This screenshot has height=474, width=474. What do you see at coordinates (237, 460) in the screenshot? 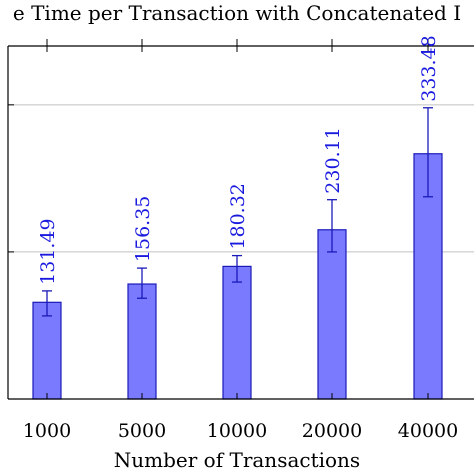
I see `x-axis-title: Number of Transactions` at bounding box center [237, 460].